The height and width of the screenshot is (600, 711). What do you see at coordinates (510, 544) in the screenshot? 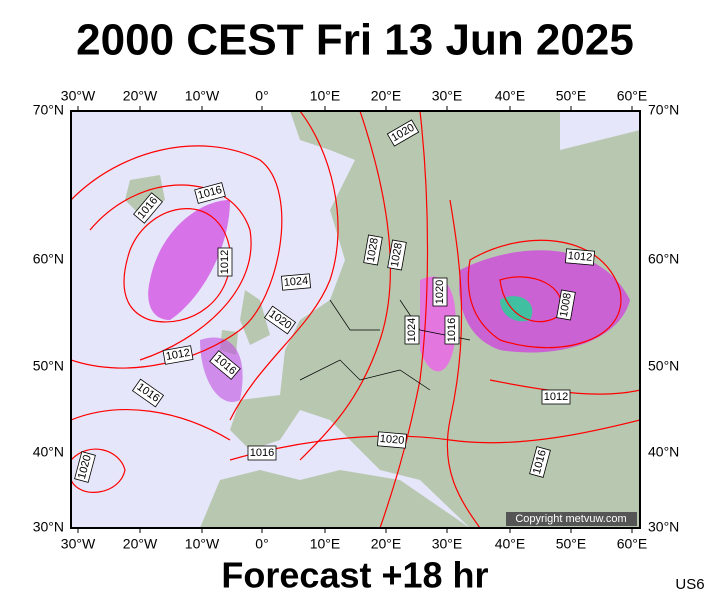
I see `lon-label-bottom: 40°E` at bounding box center [510, 544].